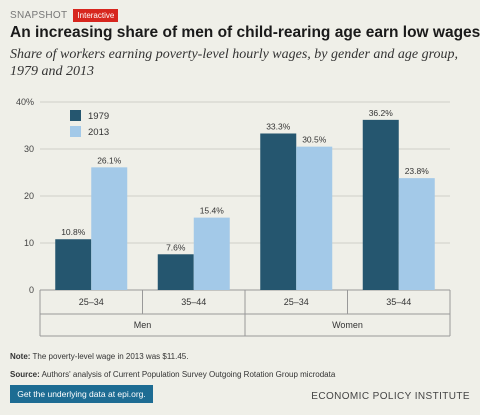 This screenshot has width=480, height=415. Describe the element at coordinates (73, 232) in the screenshot. I see `data-label: 10.8%` at that location.